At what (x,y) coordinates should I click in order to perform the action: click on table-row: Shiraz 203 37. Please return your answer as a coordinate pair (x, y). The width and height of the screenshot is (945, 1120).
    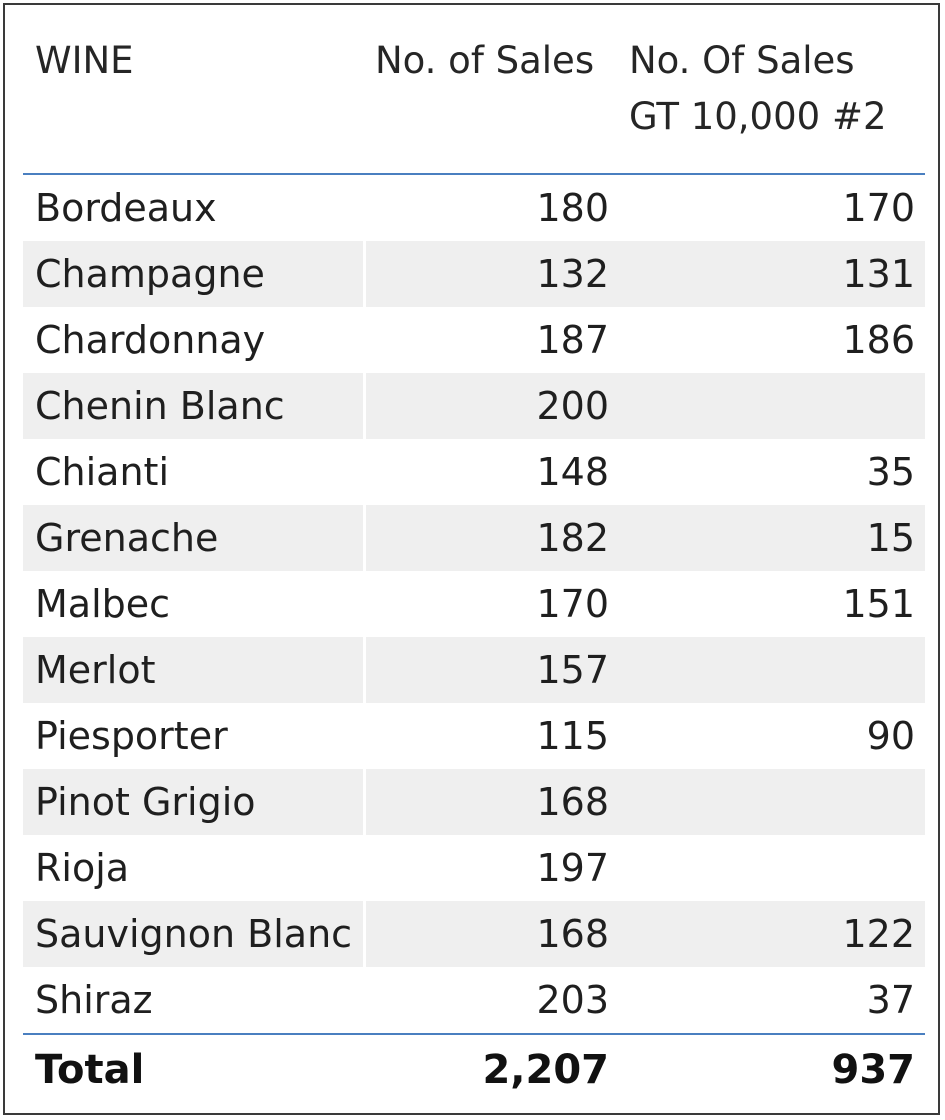
    Looking at the image, I should click on (474, 1000).